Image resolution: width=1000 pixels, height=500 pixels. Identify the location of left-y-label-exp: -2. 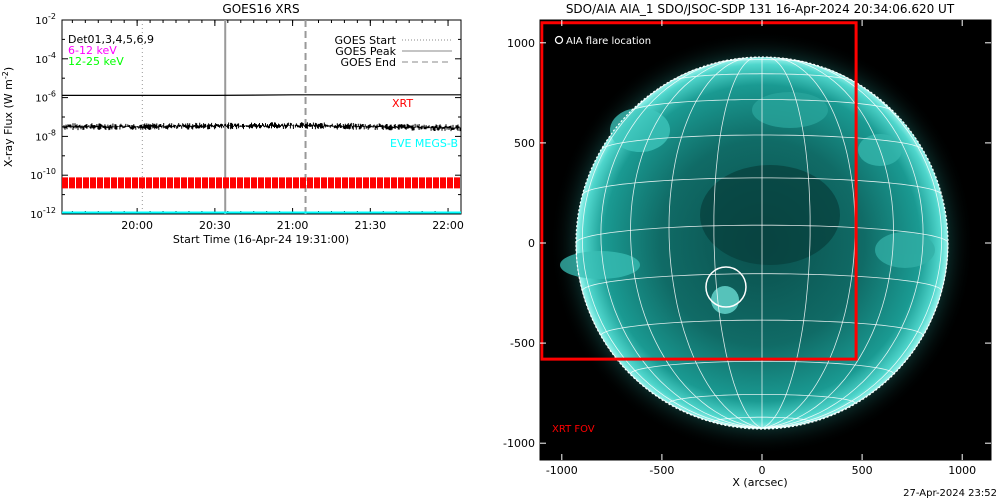
(5, 75).